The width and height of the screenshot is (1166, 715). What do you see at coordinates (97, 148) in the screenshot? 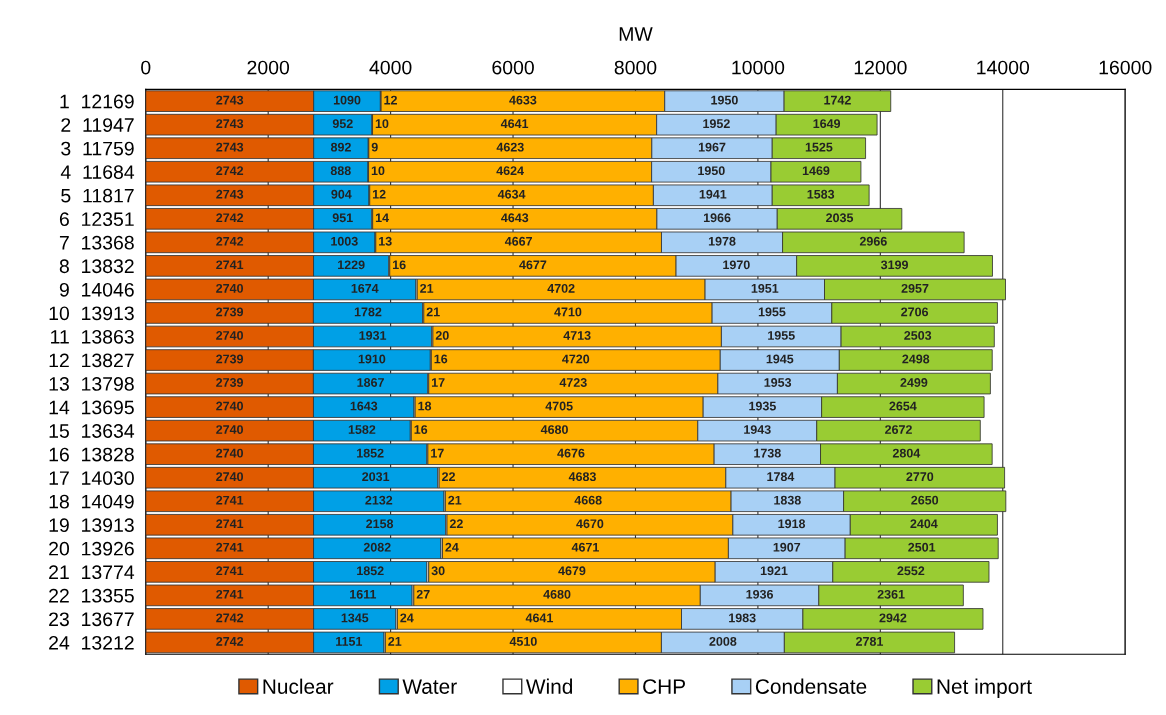
I see `y-tick-label: 3 11759` at bounding box center [97, 148].